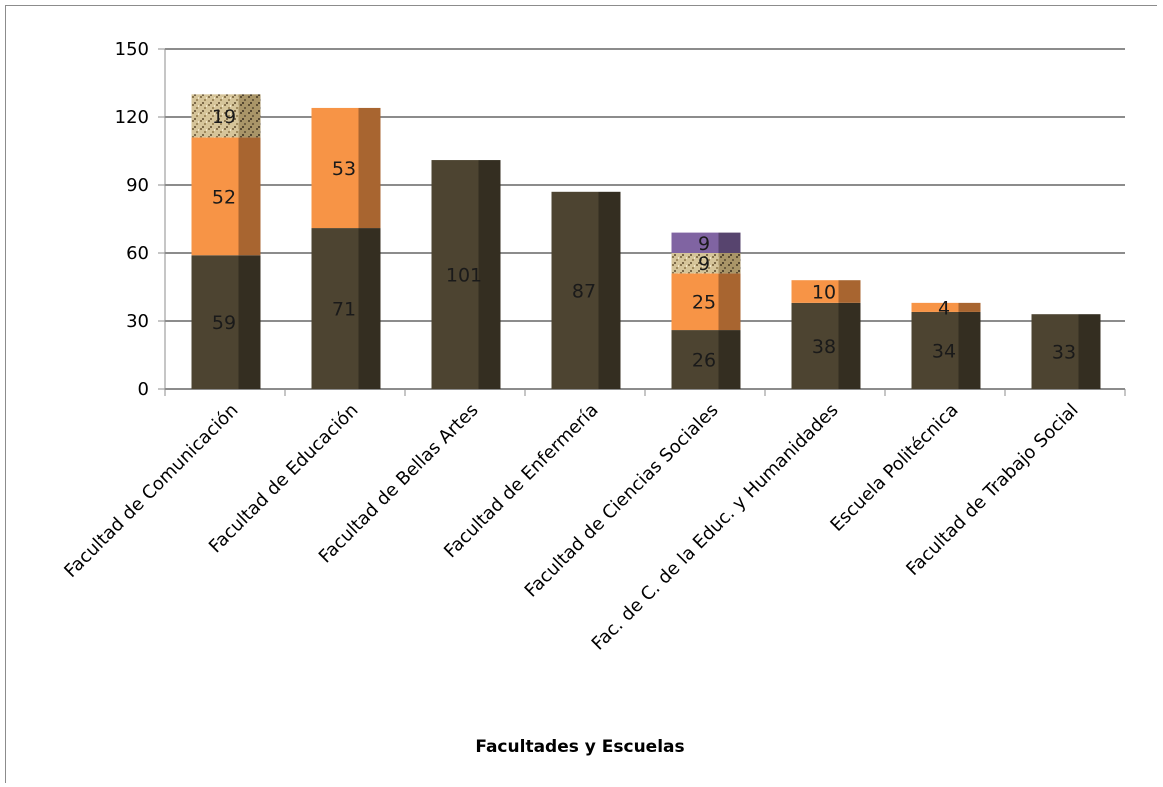 The image size is (1163, 787). I want to click on data-label: 4, so click(944, 308).